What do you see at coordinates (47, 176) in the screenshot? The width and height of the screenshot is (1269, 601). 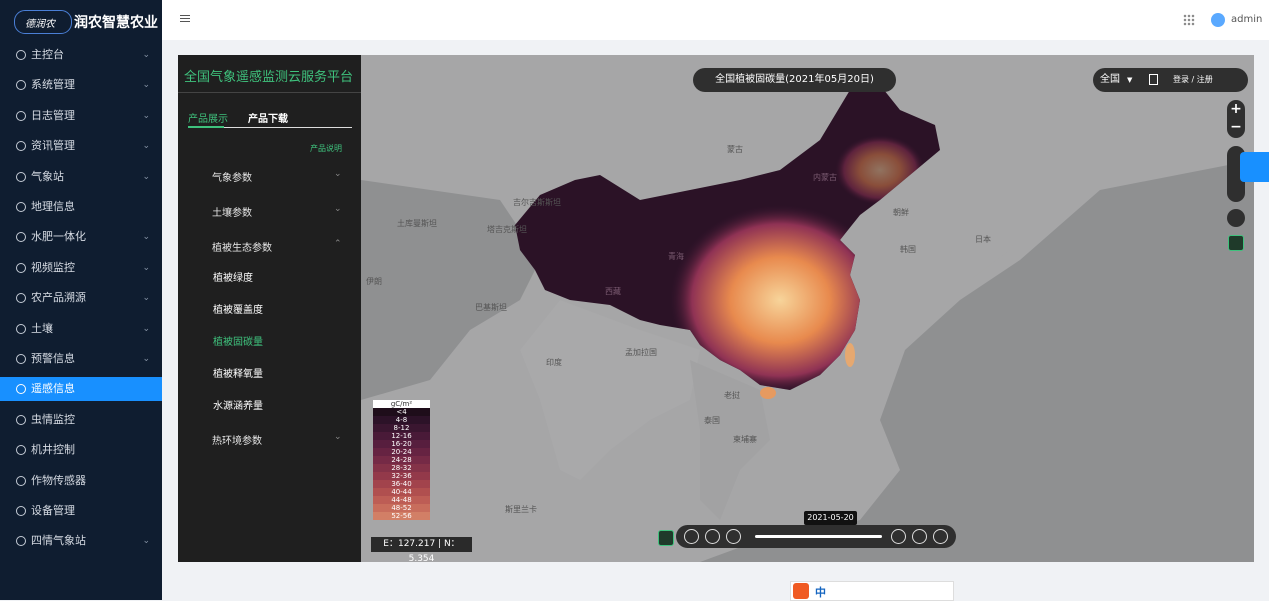 I see `menu-label: 气象站` at bounding box center [47, 176].